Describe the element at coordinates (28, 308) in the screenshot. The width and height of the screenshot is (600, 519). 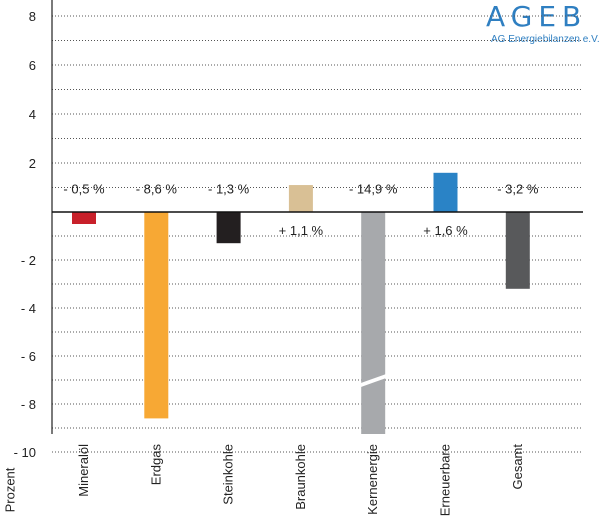
I see `y-tick-label: - 4` at that location.